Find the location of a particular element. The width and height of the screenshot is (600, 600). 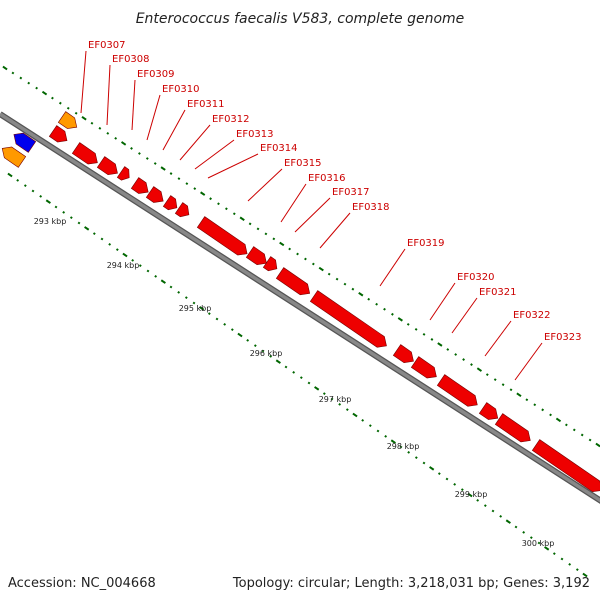

gene-label: EF0321 is located at coordinates (498, 292).